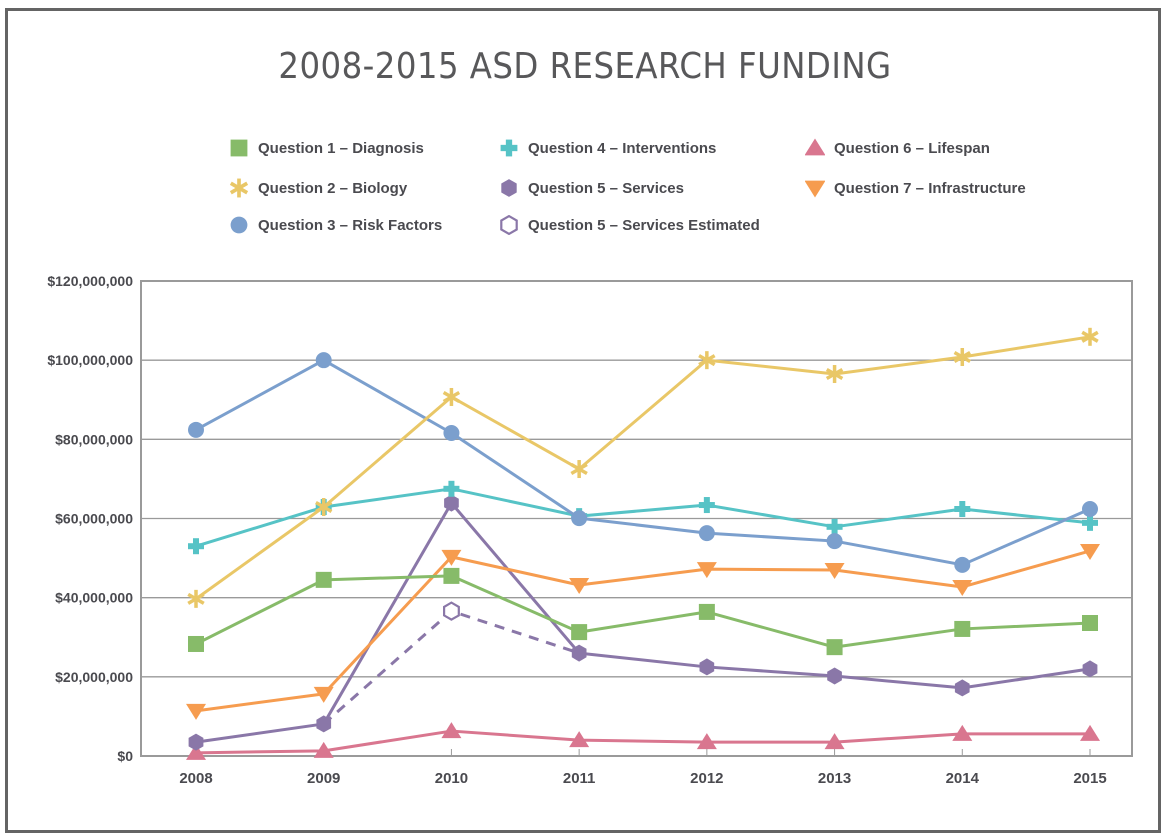 The width and height of the screenshot is (1170, 840). Describe the element at coordinates (318, 188) in the screenshot. I see `legend-item: Question 2 – Biology` at that location.